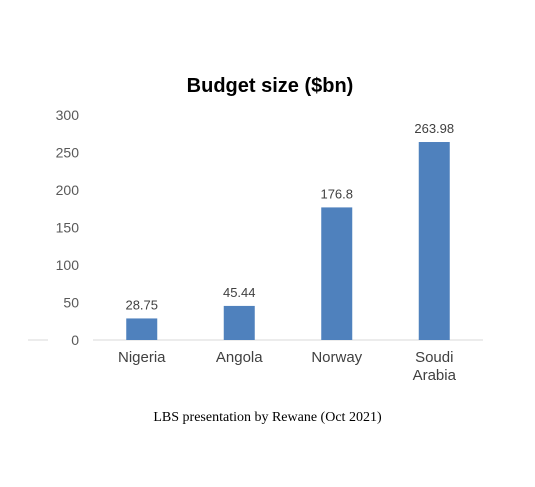 The height and width of the screenshot is (487, 535). What do you see at coordinates (68, 265) in the screenshot?
I see `y-tick-label: 100` at bounding box center [68, 265].